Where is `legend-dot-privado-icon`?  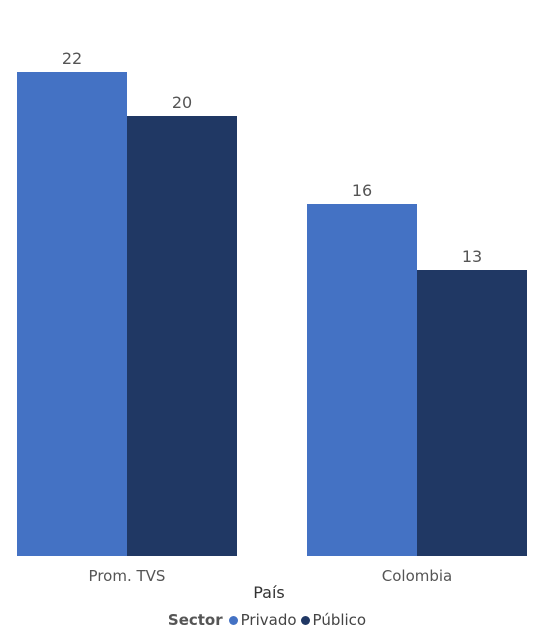 legend-dot-privado-icon is located at coordinates (233, 620).